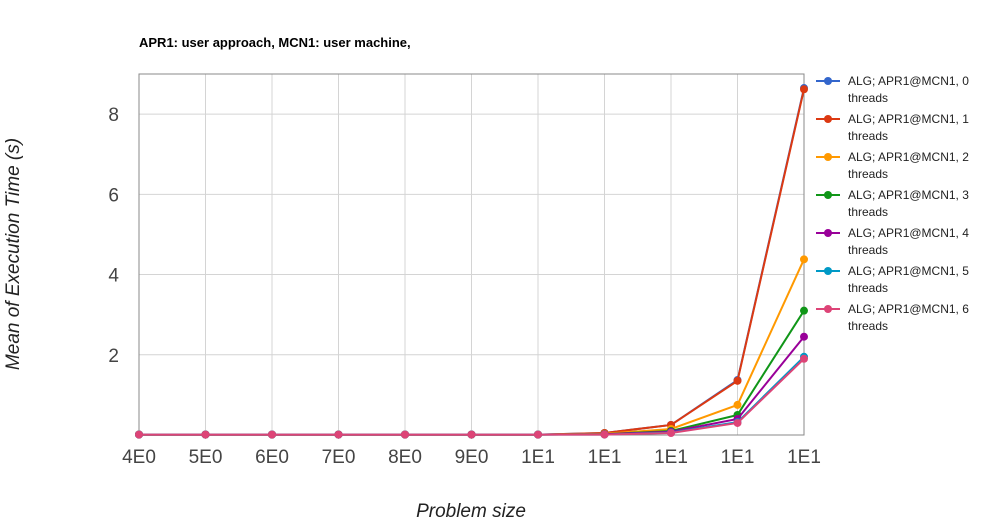 The width and height of the screenshot is (982, 531). What do you see at coordinates (892, 127) in the screenshot?
I see `legend-item-1: ALG; APR1@MCN1, 1 threads` at bounding box center [892, 127].